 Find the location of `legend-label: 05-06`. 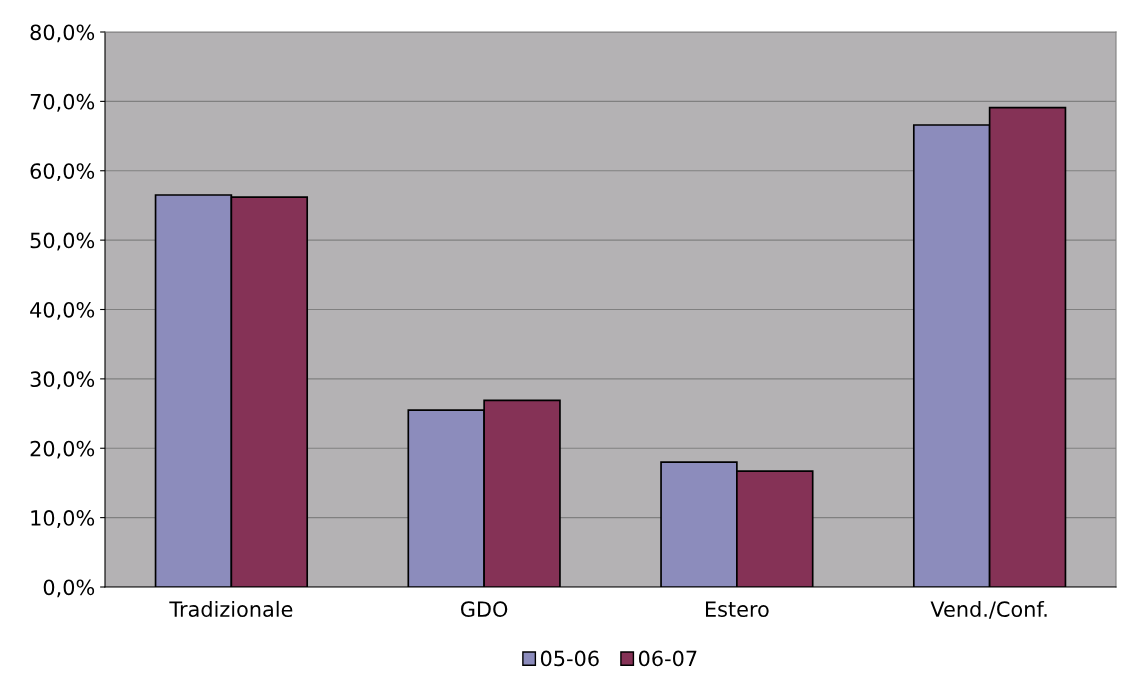

legend-label: 05-06 is located at coordinates (569, 658).